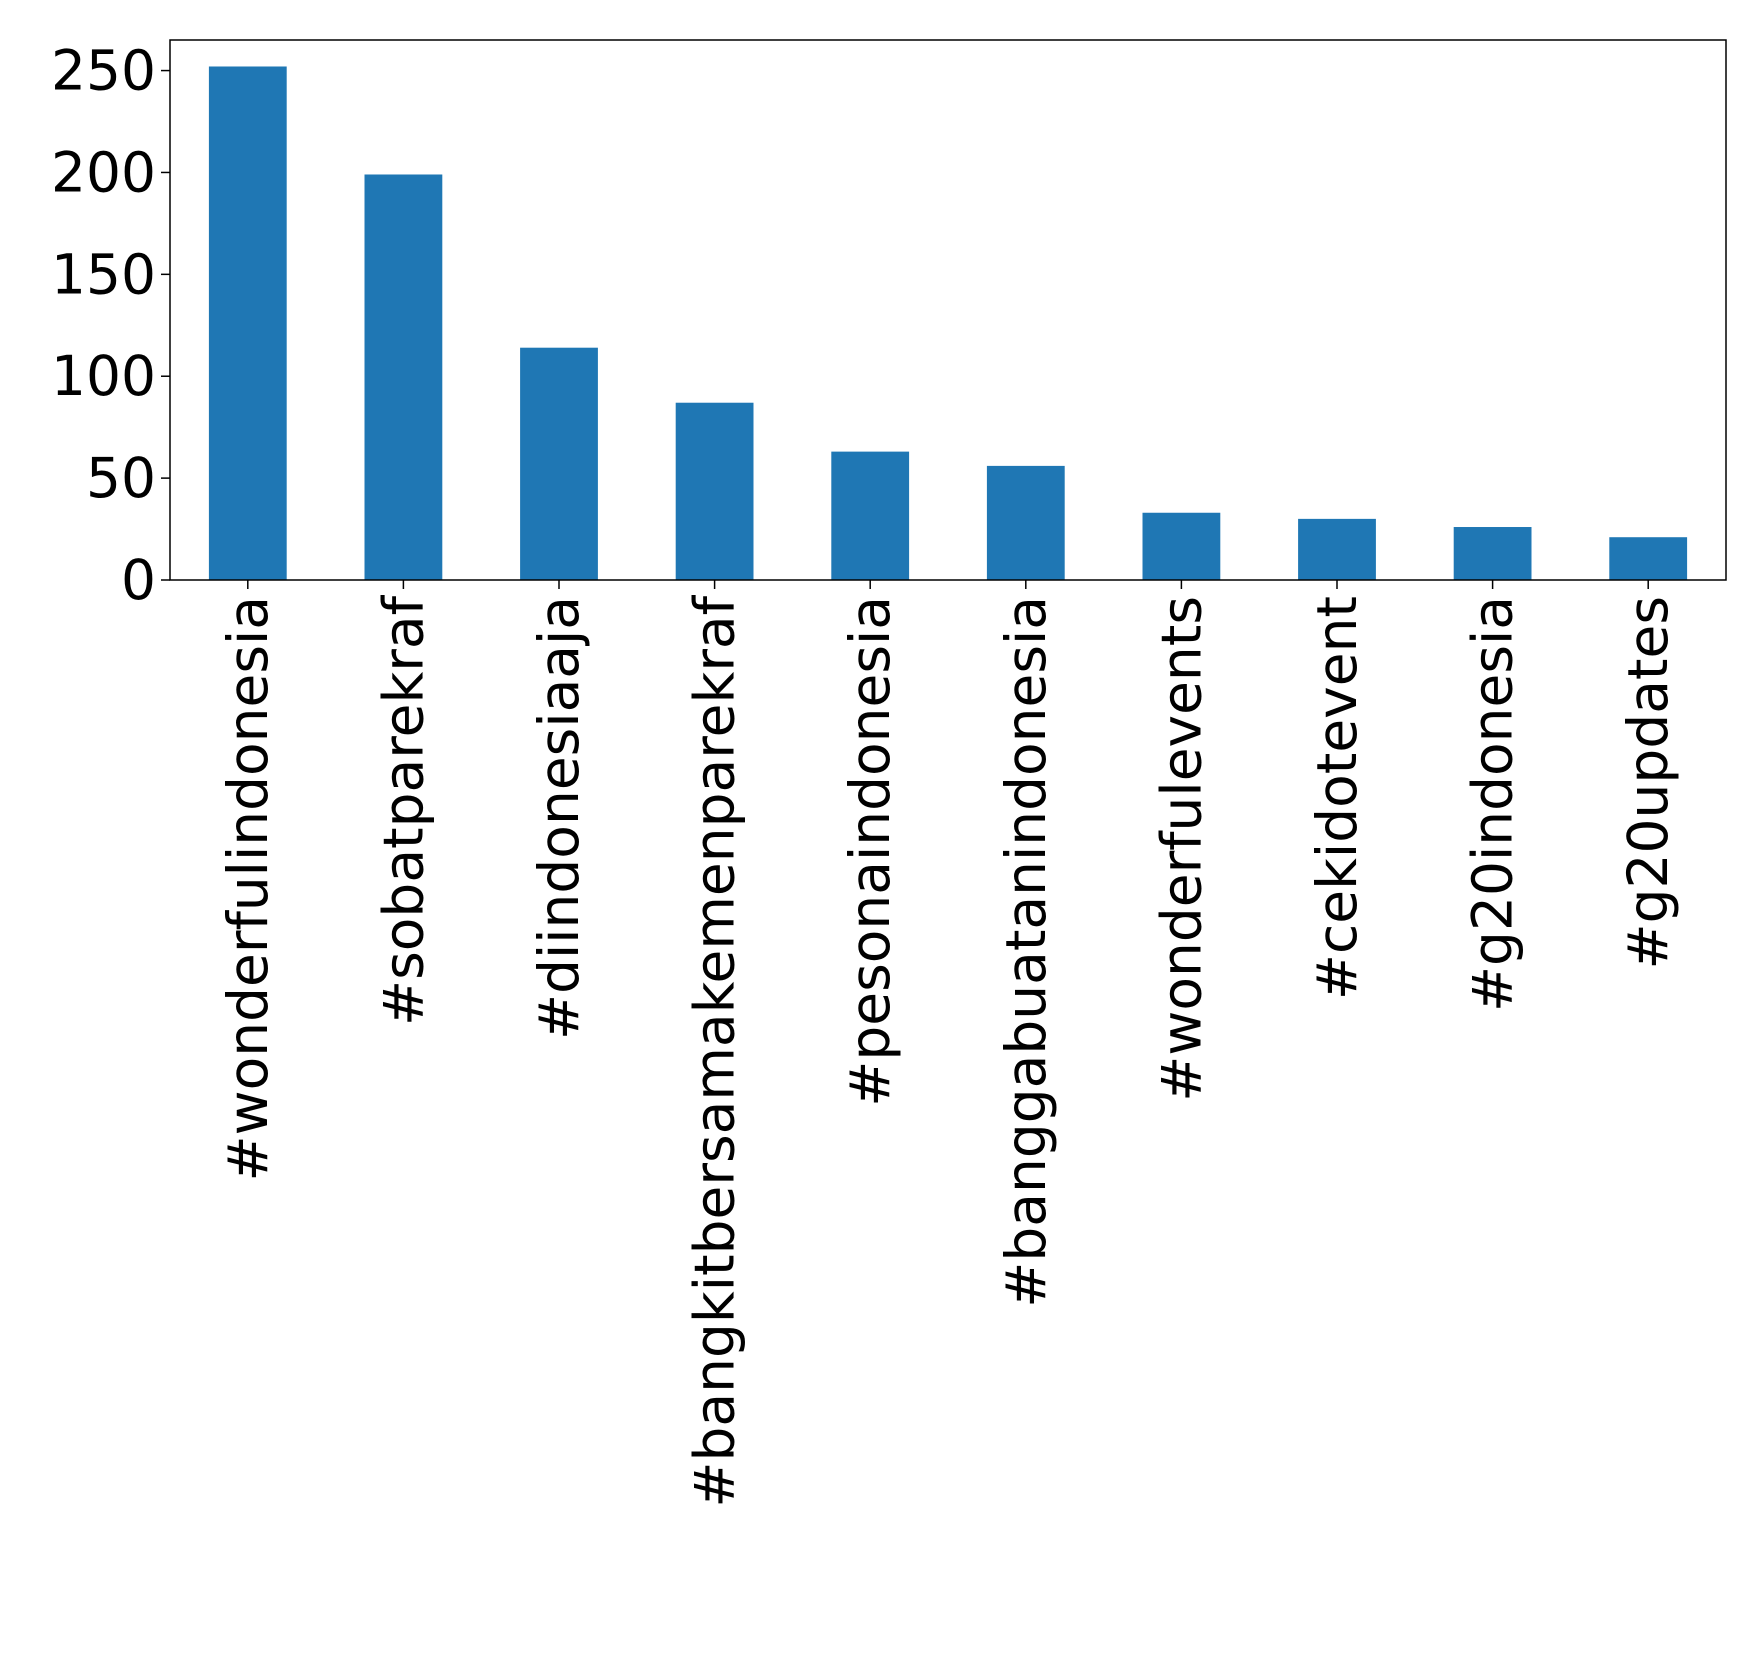 The image size is (1758, 1668). Describe the element at coordinates (715, 1050) in the screenshot. I see `x-tick-label: #bangkitbersamakemenparekraf` at that location.